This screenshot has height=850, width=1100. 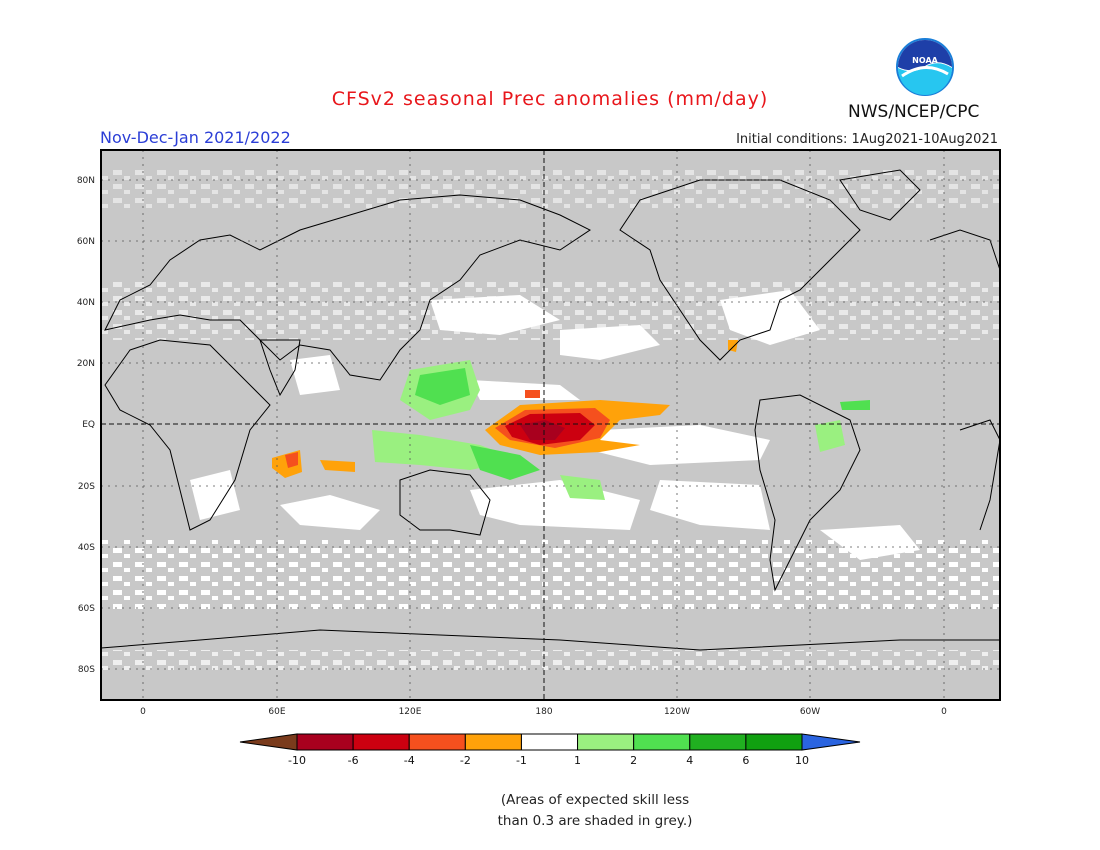 What do you see at coordinates (86, 609) in the screenshot?
I see `lat-label: 60S` at bounding box center [86, 609].